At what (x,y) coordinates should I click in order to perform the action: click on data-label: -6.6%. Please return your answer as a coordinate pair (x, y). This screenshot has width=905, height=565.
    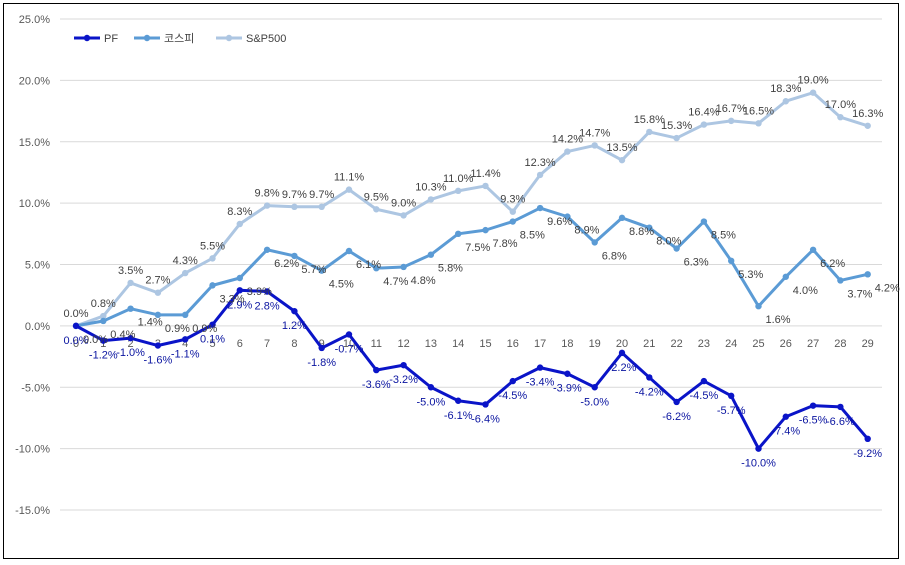
    Looking at the image, I should click on (840, 422).